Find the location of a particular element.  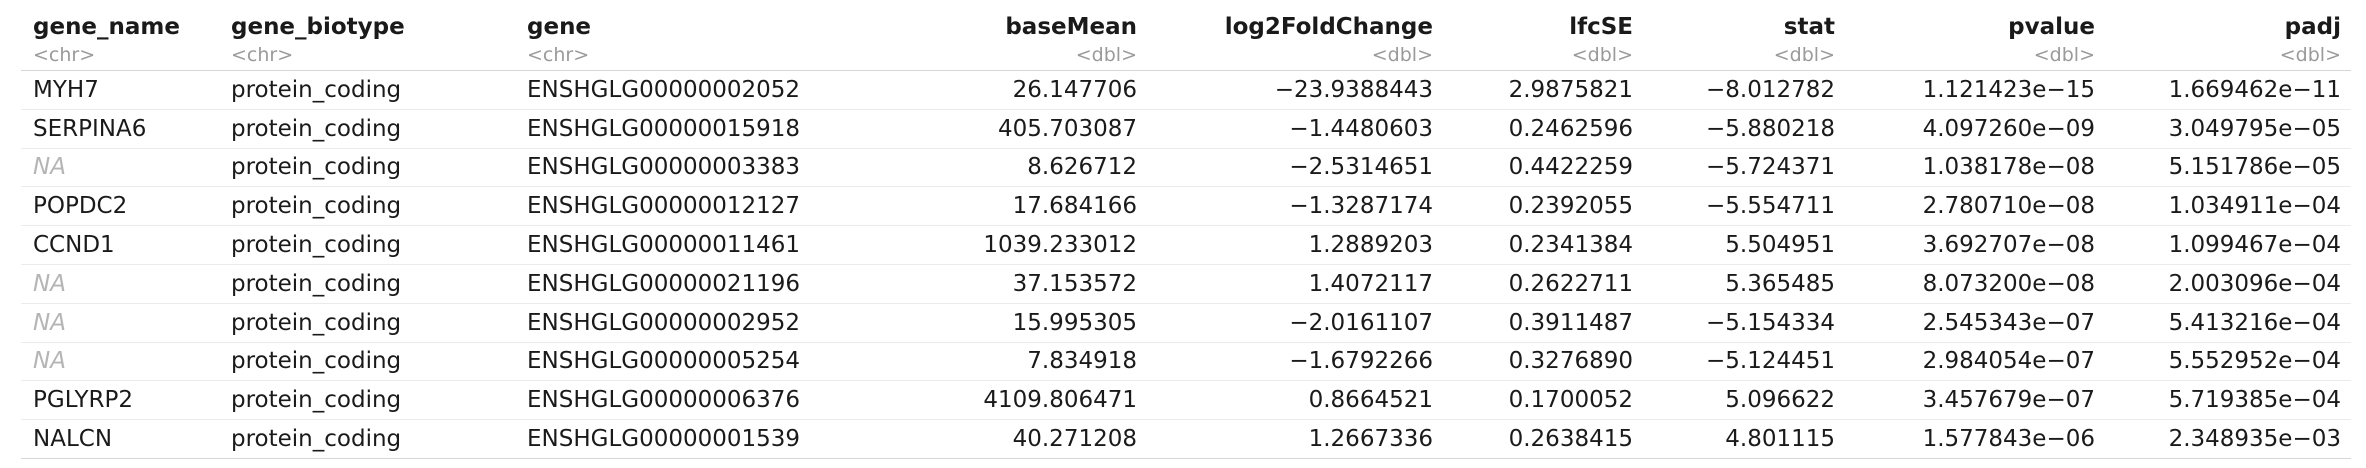

cell-log2foldchange: 1.2889203 is located at coordinates (1295, 245).